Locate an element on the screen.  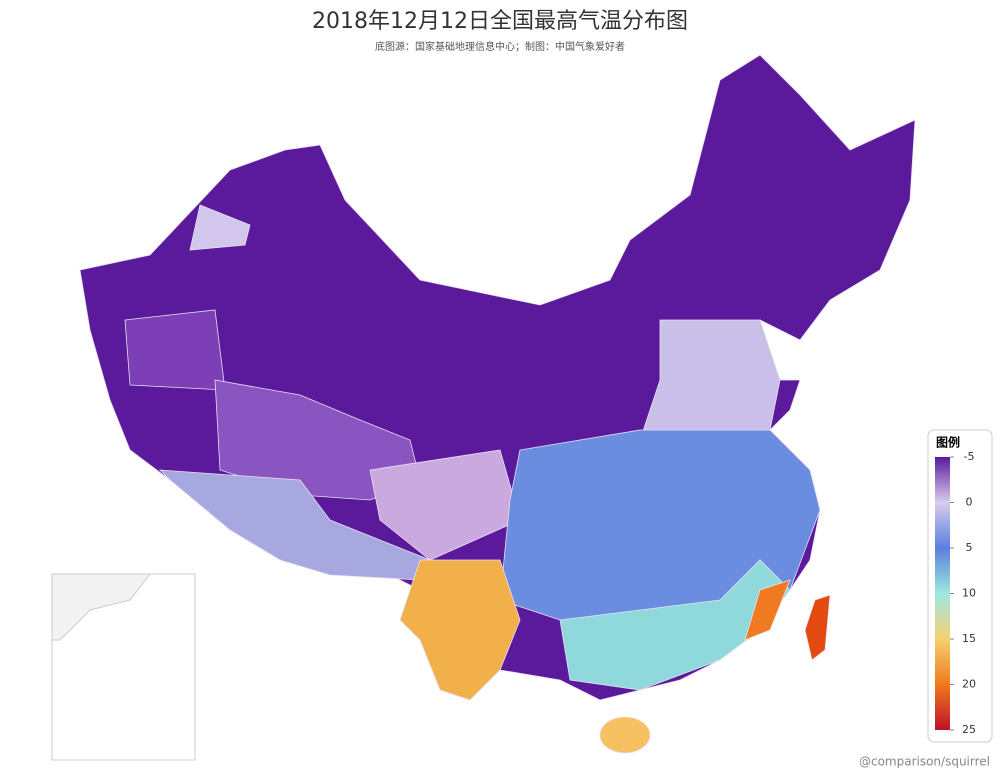
tick-label: 0 is located at coordinates (969, 502).